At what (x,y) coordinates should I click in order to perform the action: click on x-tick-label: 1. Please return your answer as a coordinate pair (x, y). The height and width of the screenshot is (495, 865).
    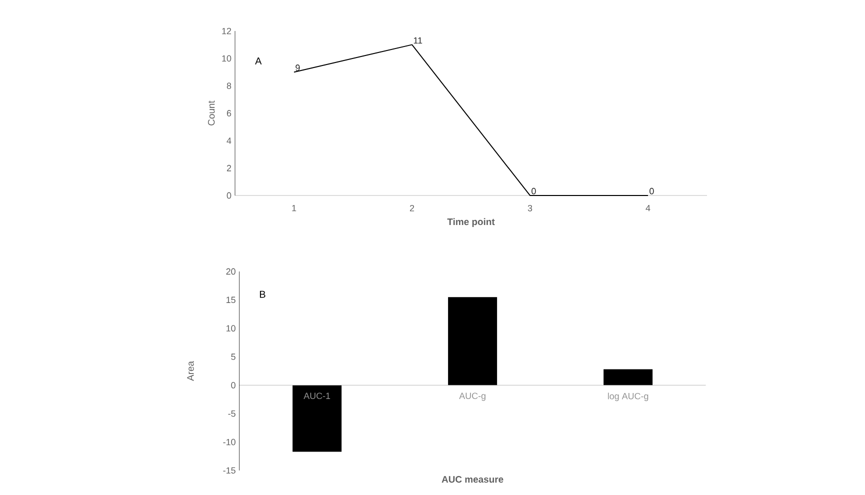
    Looking at the image, I should click on (294, 208).